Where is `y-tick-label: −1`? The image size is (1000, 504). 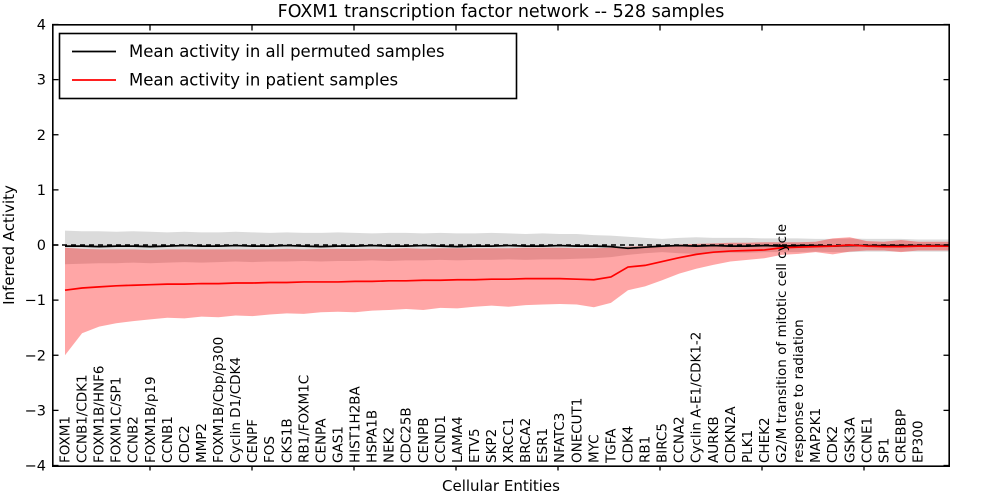 y-tick-label: −1 is located at coordinates (35, 301).